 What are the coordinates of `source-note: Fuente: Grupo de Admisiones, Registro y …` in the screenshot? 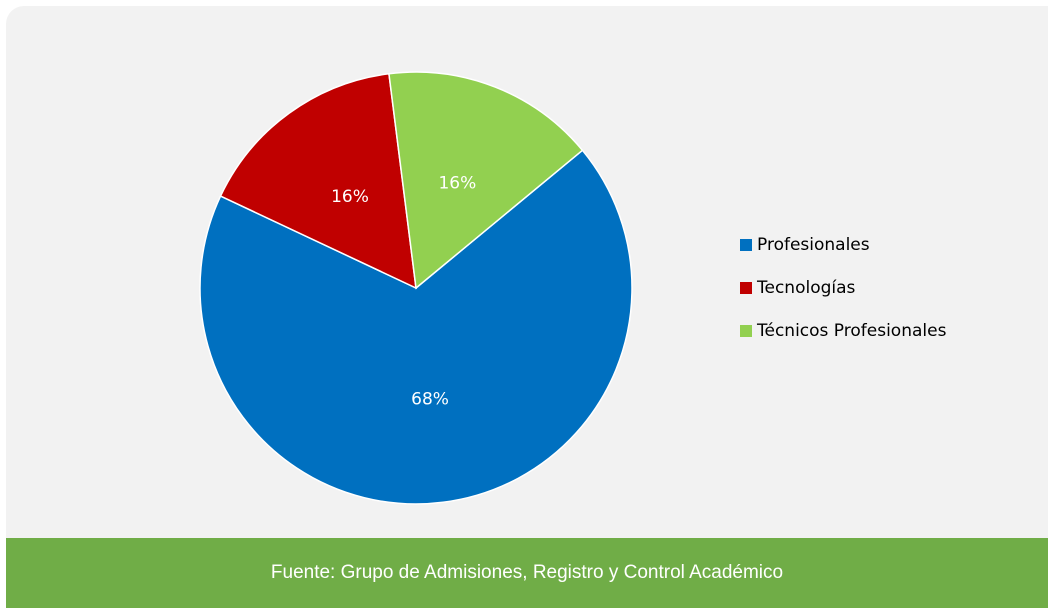 It's located at (527, 573).